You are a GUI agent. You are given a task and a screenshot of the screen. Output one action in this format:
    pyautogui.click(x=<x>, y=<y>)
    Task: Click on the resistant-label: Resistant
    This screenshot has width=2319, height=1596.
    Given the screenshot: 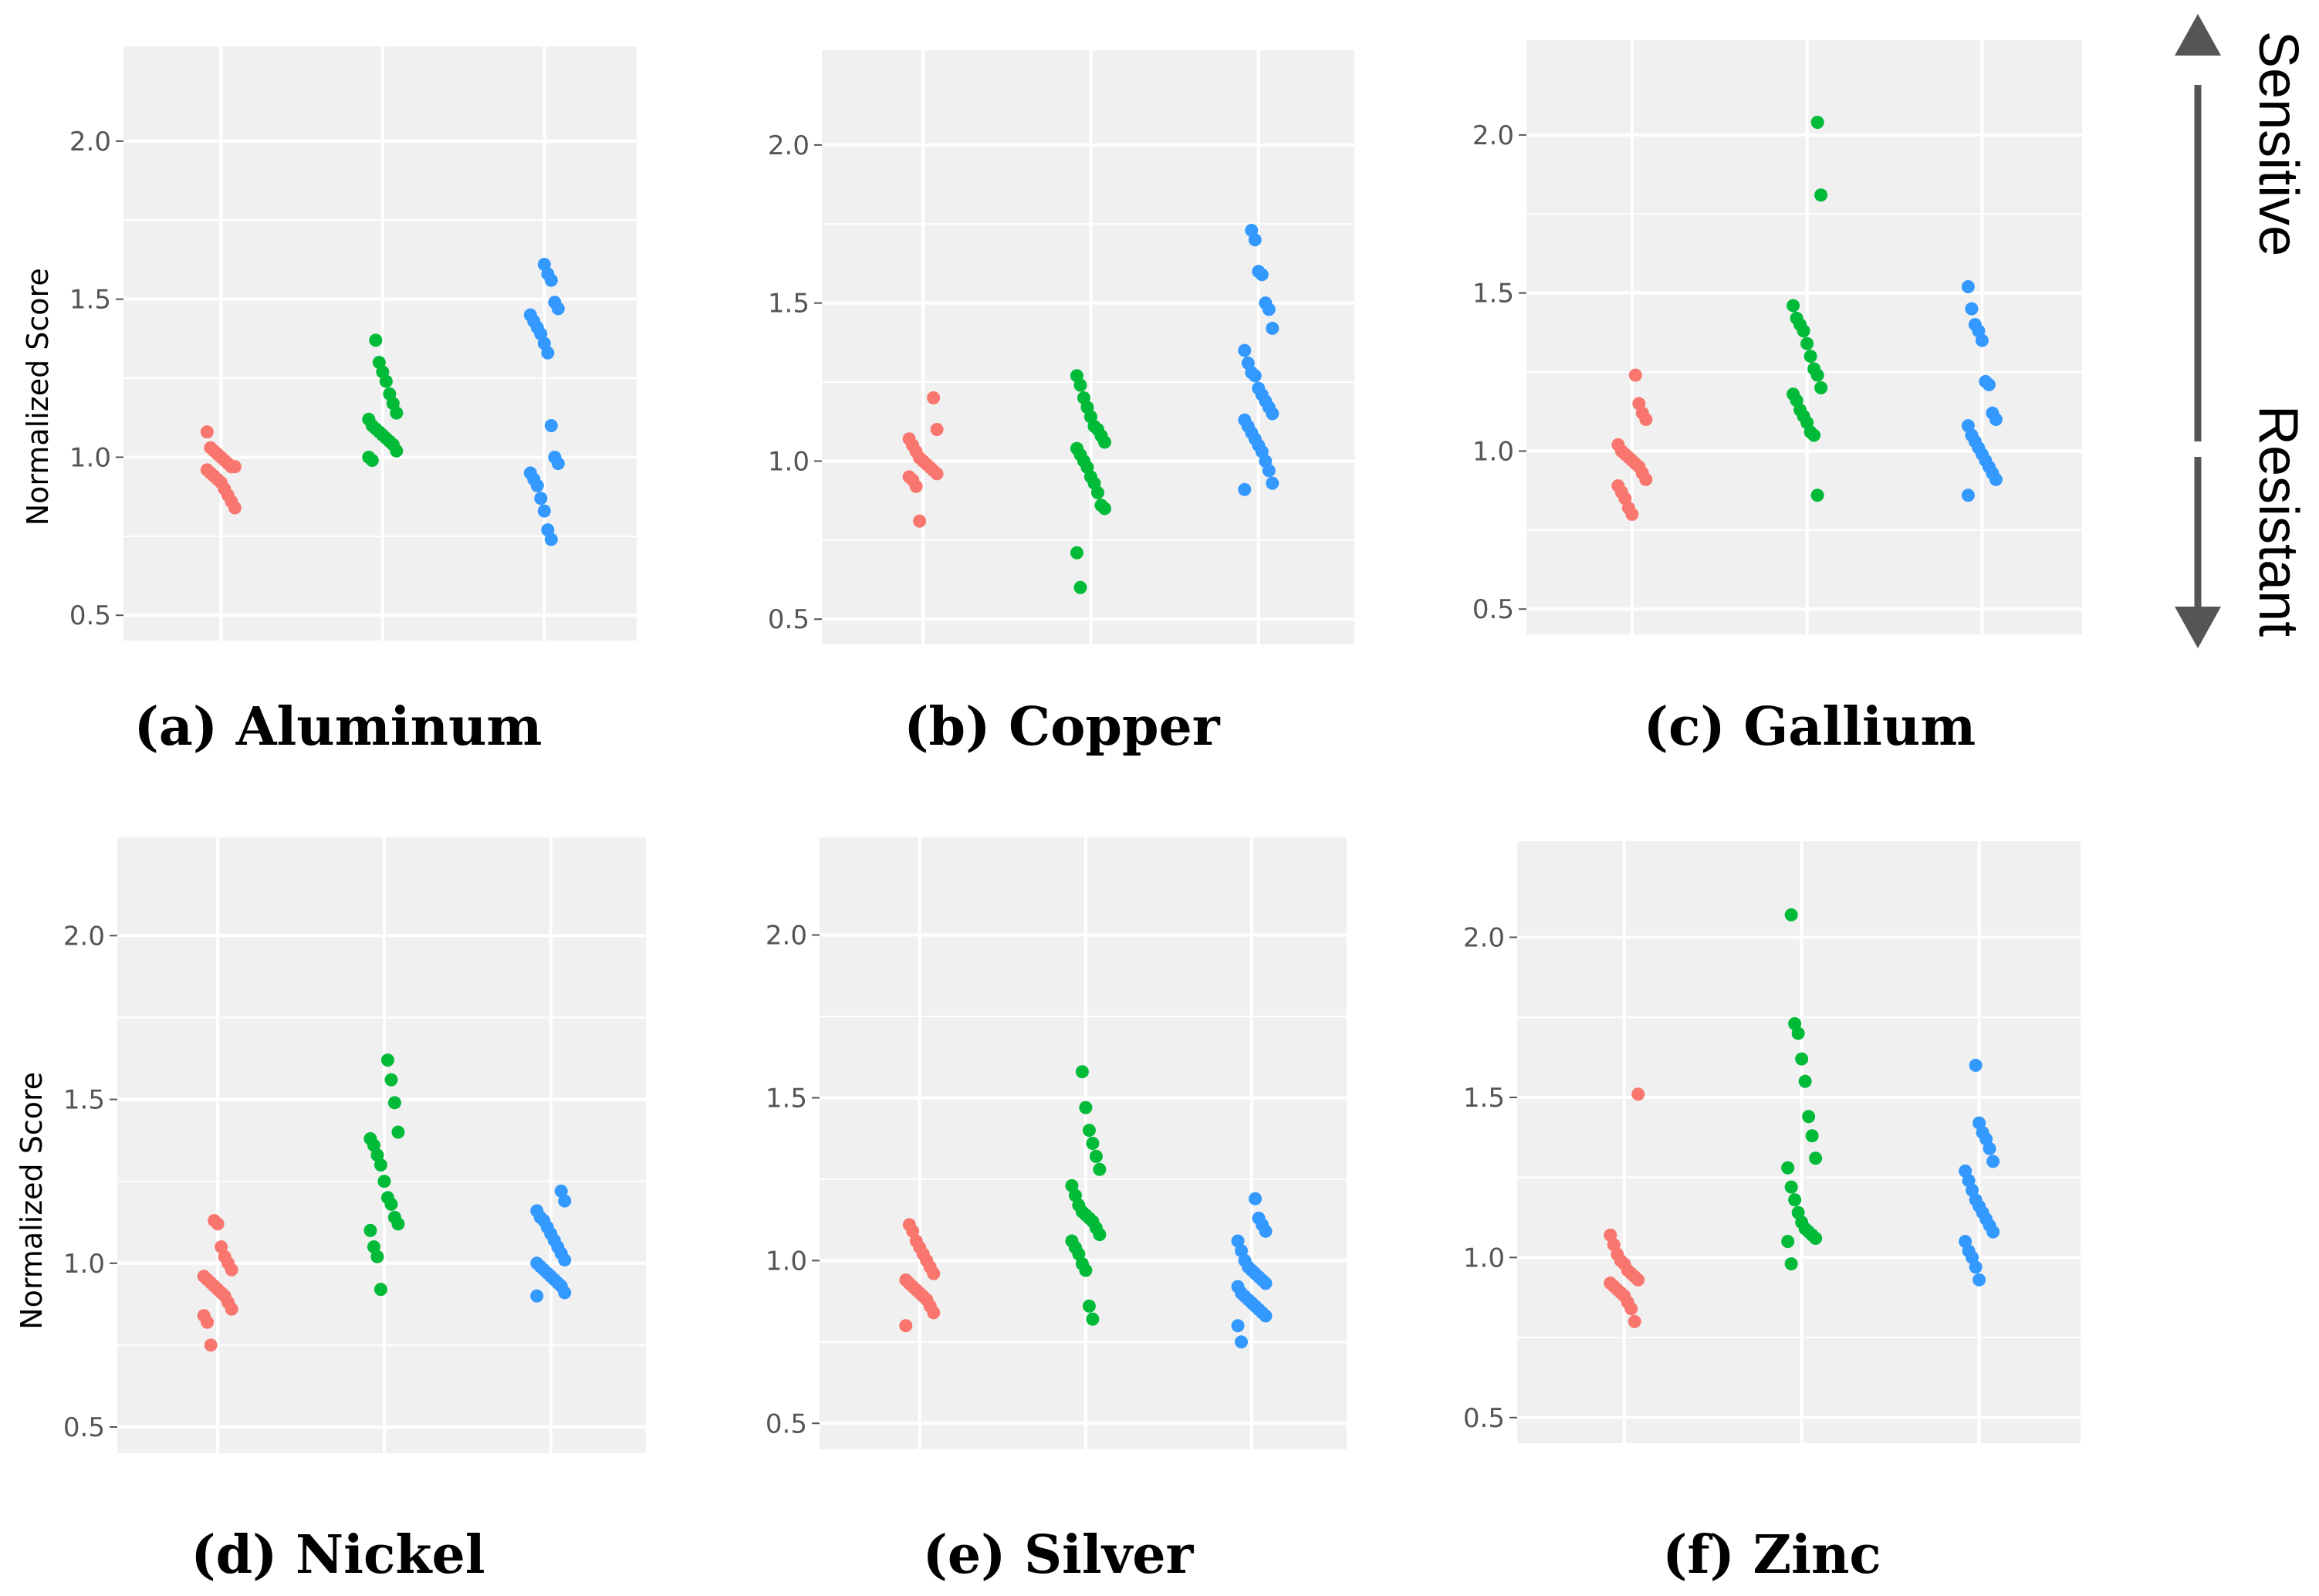 What is the action you would take?
    pyautogui.click(x=2278, y=521)
    